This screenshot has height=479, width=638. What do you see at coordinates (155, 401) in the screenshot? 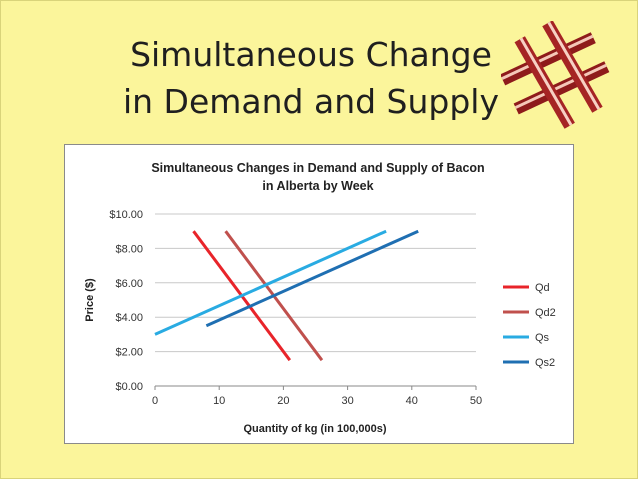
I see `x-tick-label: 0` at bounding box center [155, 401].